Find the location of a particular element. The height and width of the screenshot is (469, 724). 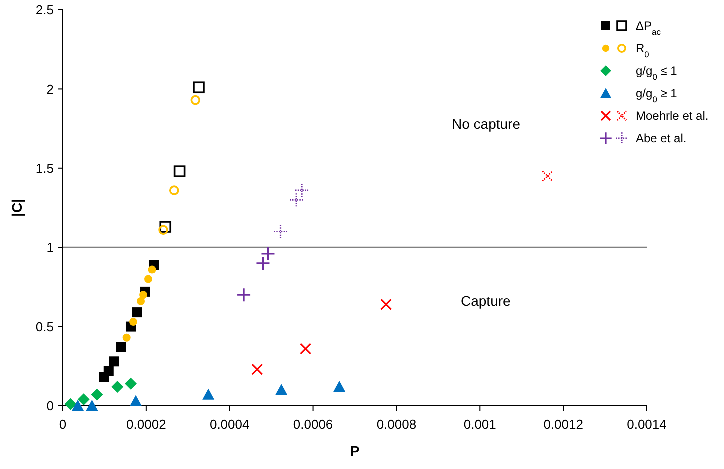

x-tick-label: 0.0008 is located at coordinates (396, 424).